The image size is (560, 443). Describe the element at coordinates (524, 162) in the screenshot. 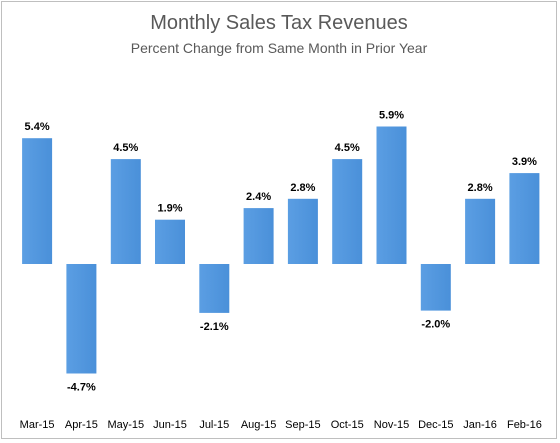

I see `data-label: 3.9%` at that location.